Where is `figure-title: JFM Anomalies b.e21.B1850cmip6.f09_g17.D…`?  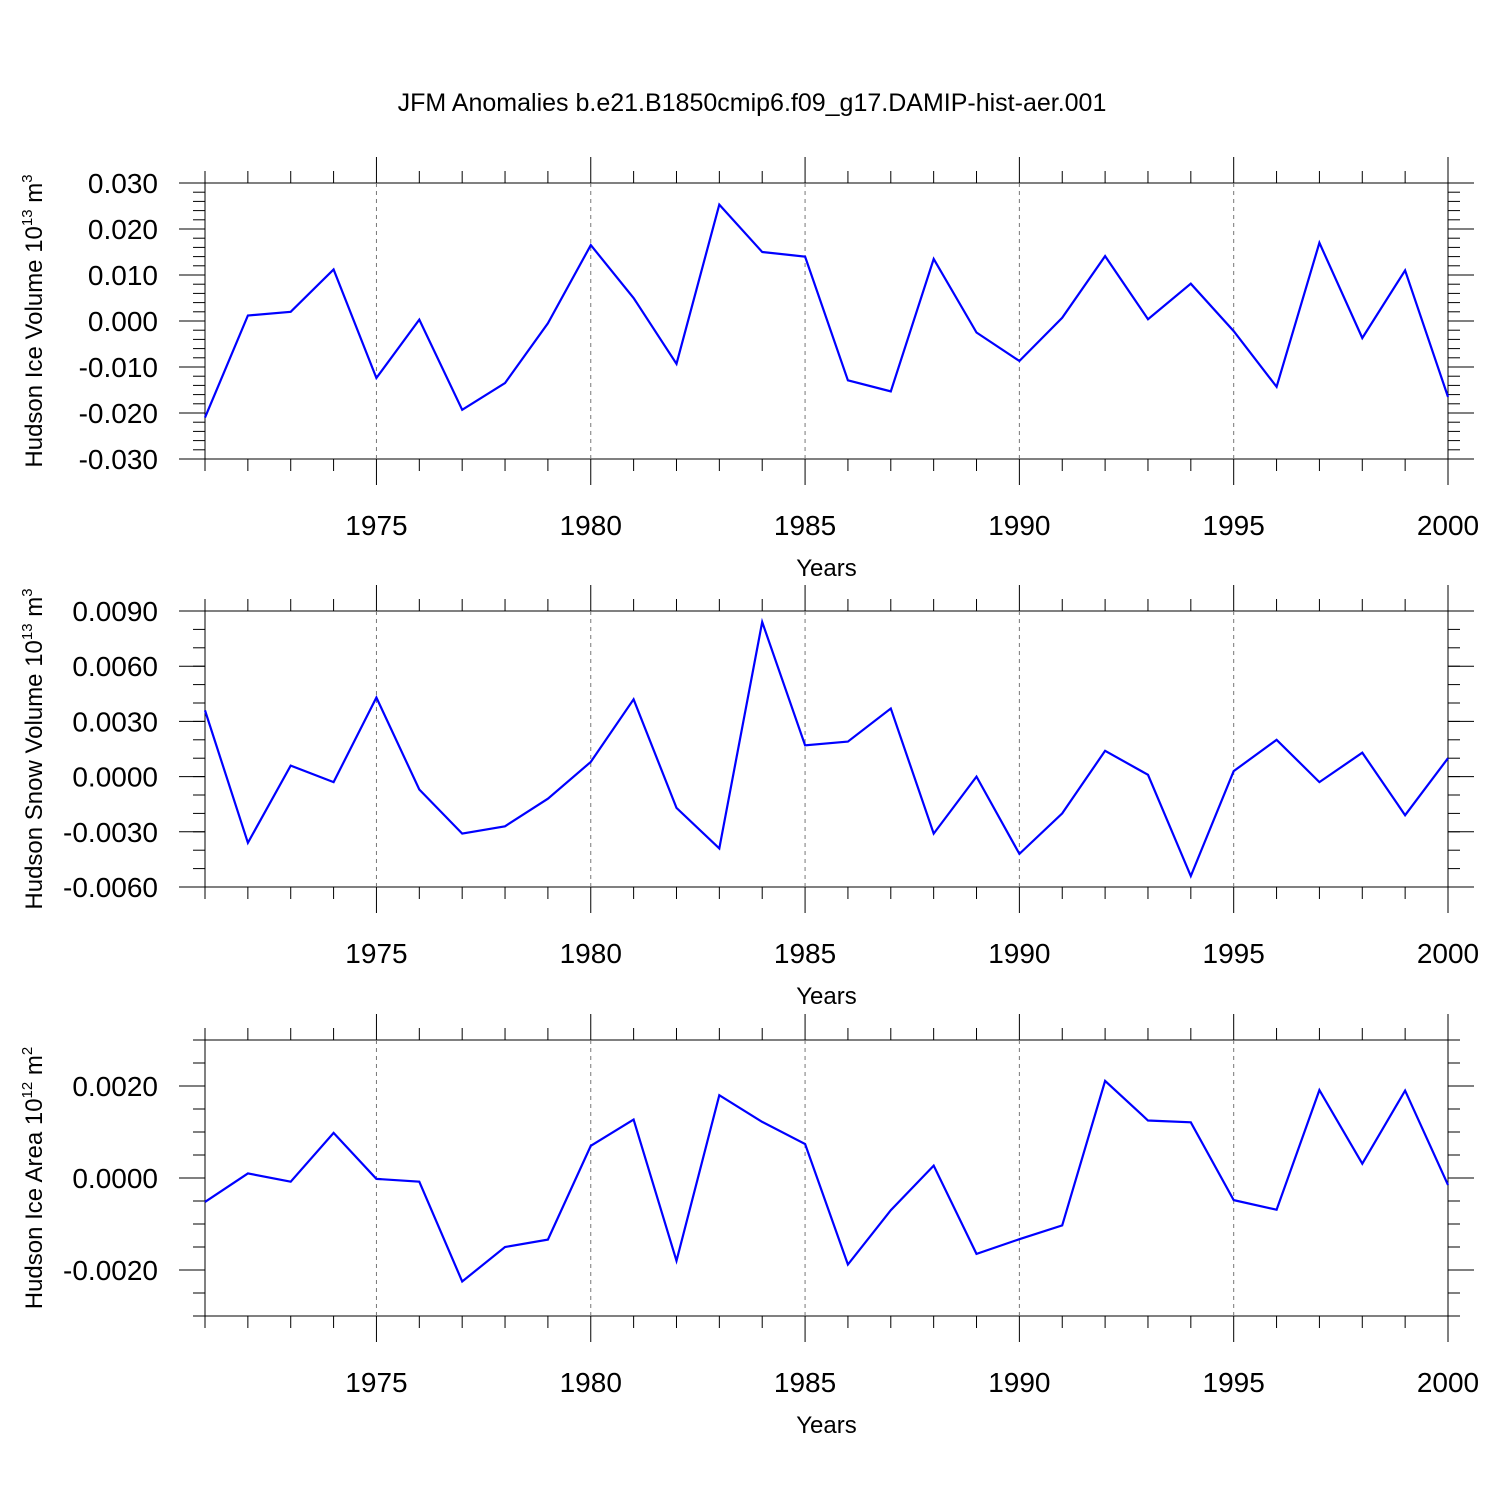 figure-title: JFM Anomalies b.e21.B1850cmip6.f09_g17.D… is located at coordinates (752, 103).